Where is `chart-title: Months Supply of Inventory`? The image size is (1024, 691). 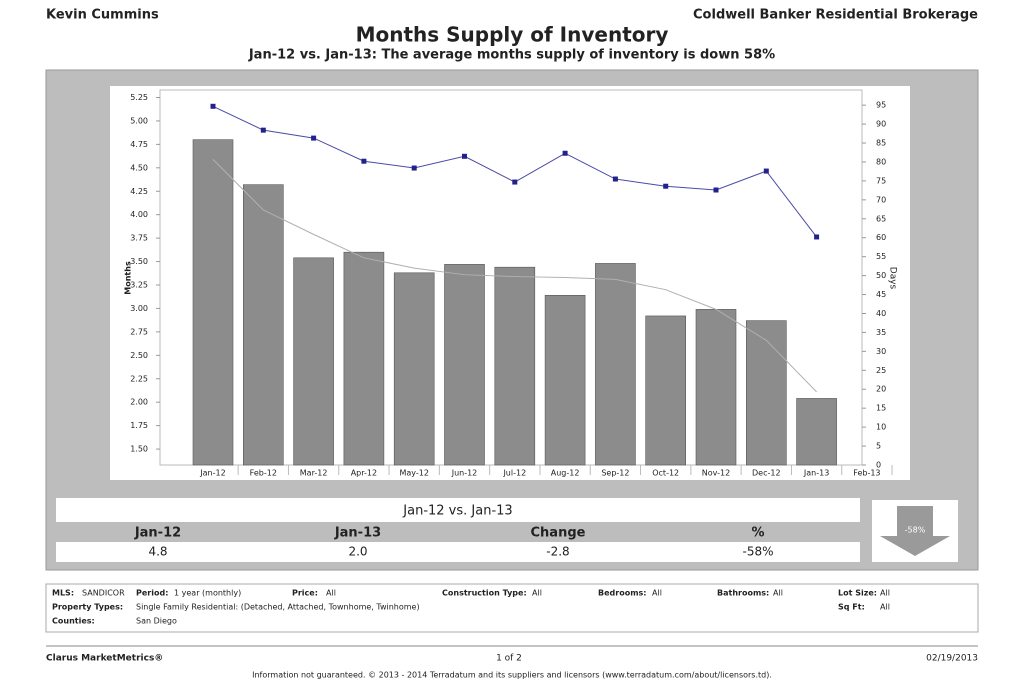
chart-title: Months Supply of Inventory is located at coordinates (512, 35).